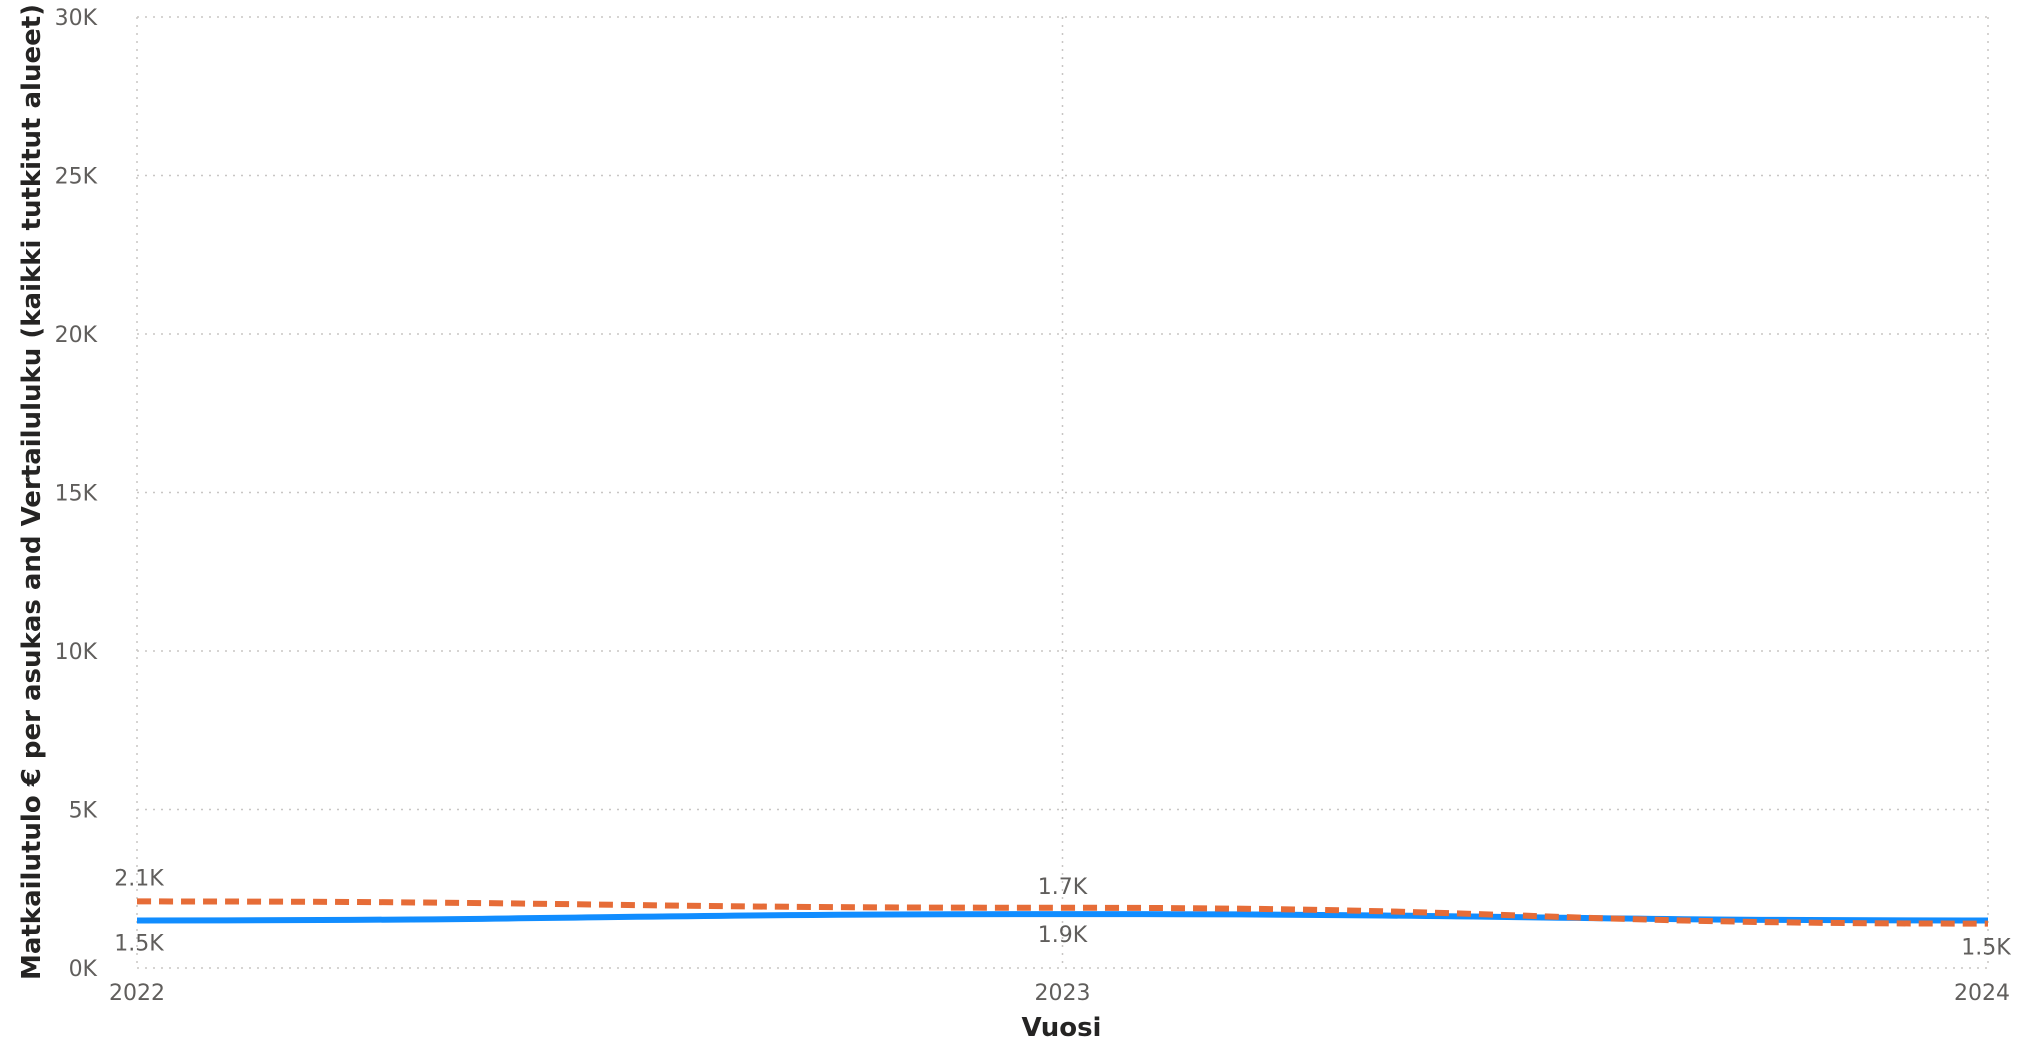 This screenshot has height=1043, width=2018. What do you see at coordinates (1063, 993) in the screenshot?
I see `x-tick-label: 2023` at bounding box center [1063, 993].